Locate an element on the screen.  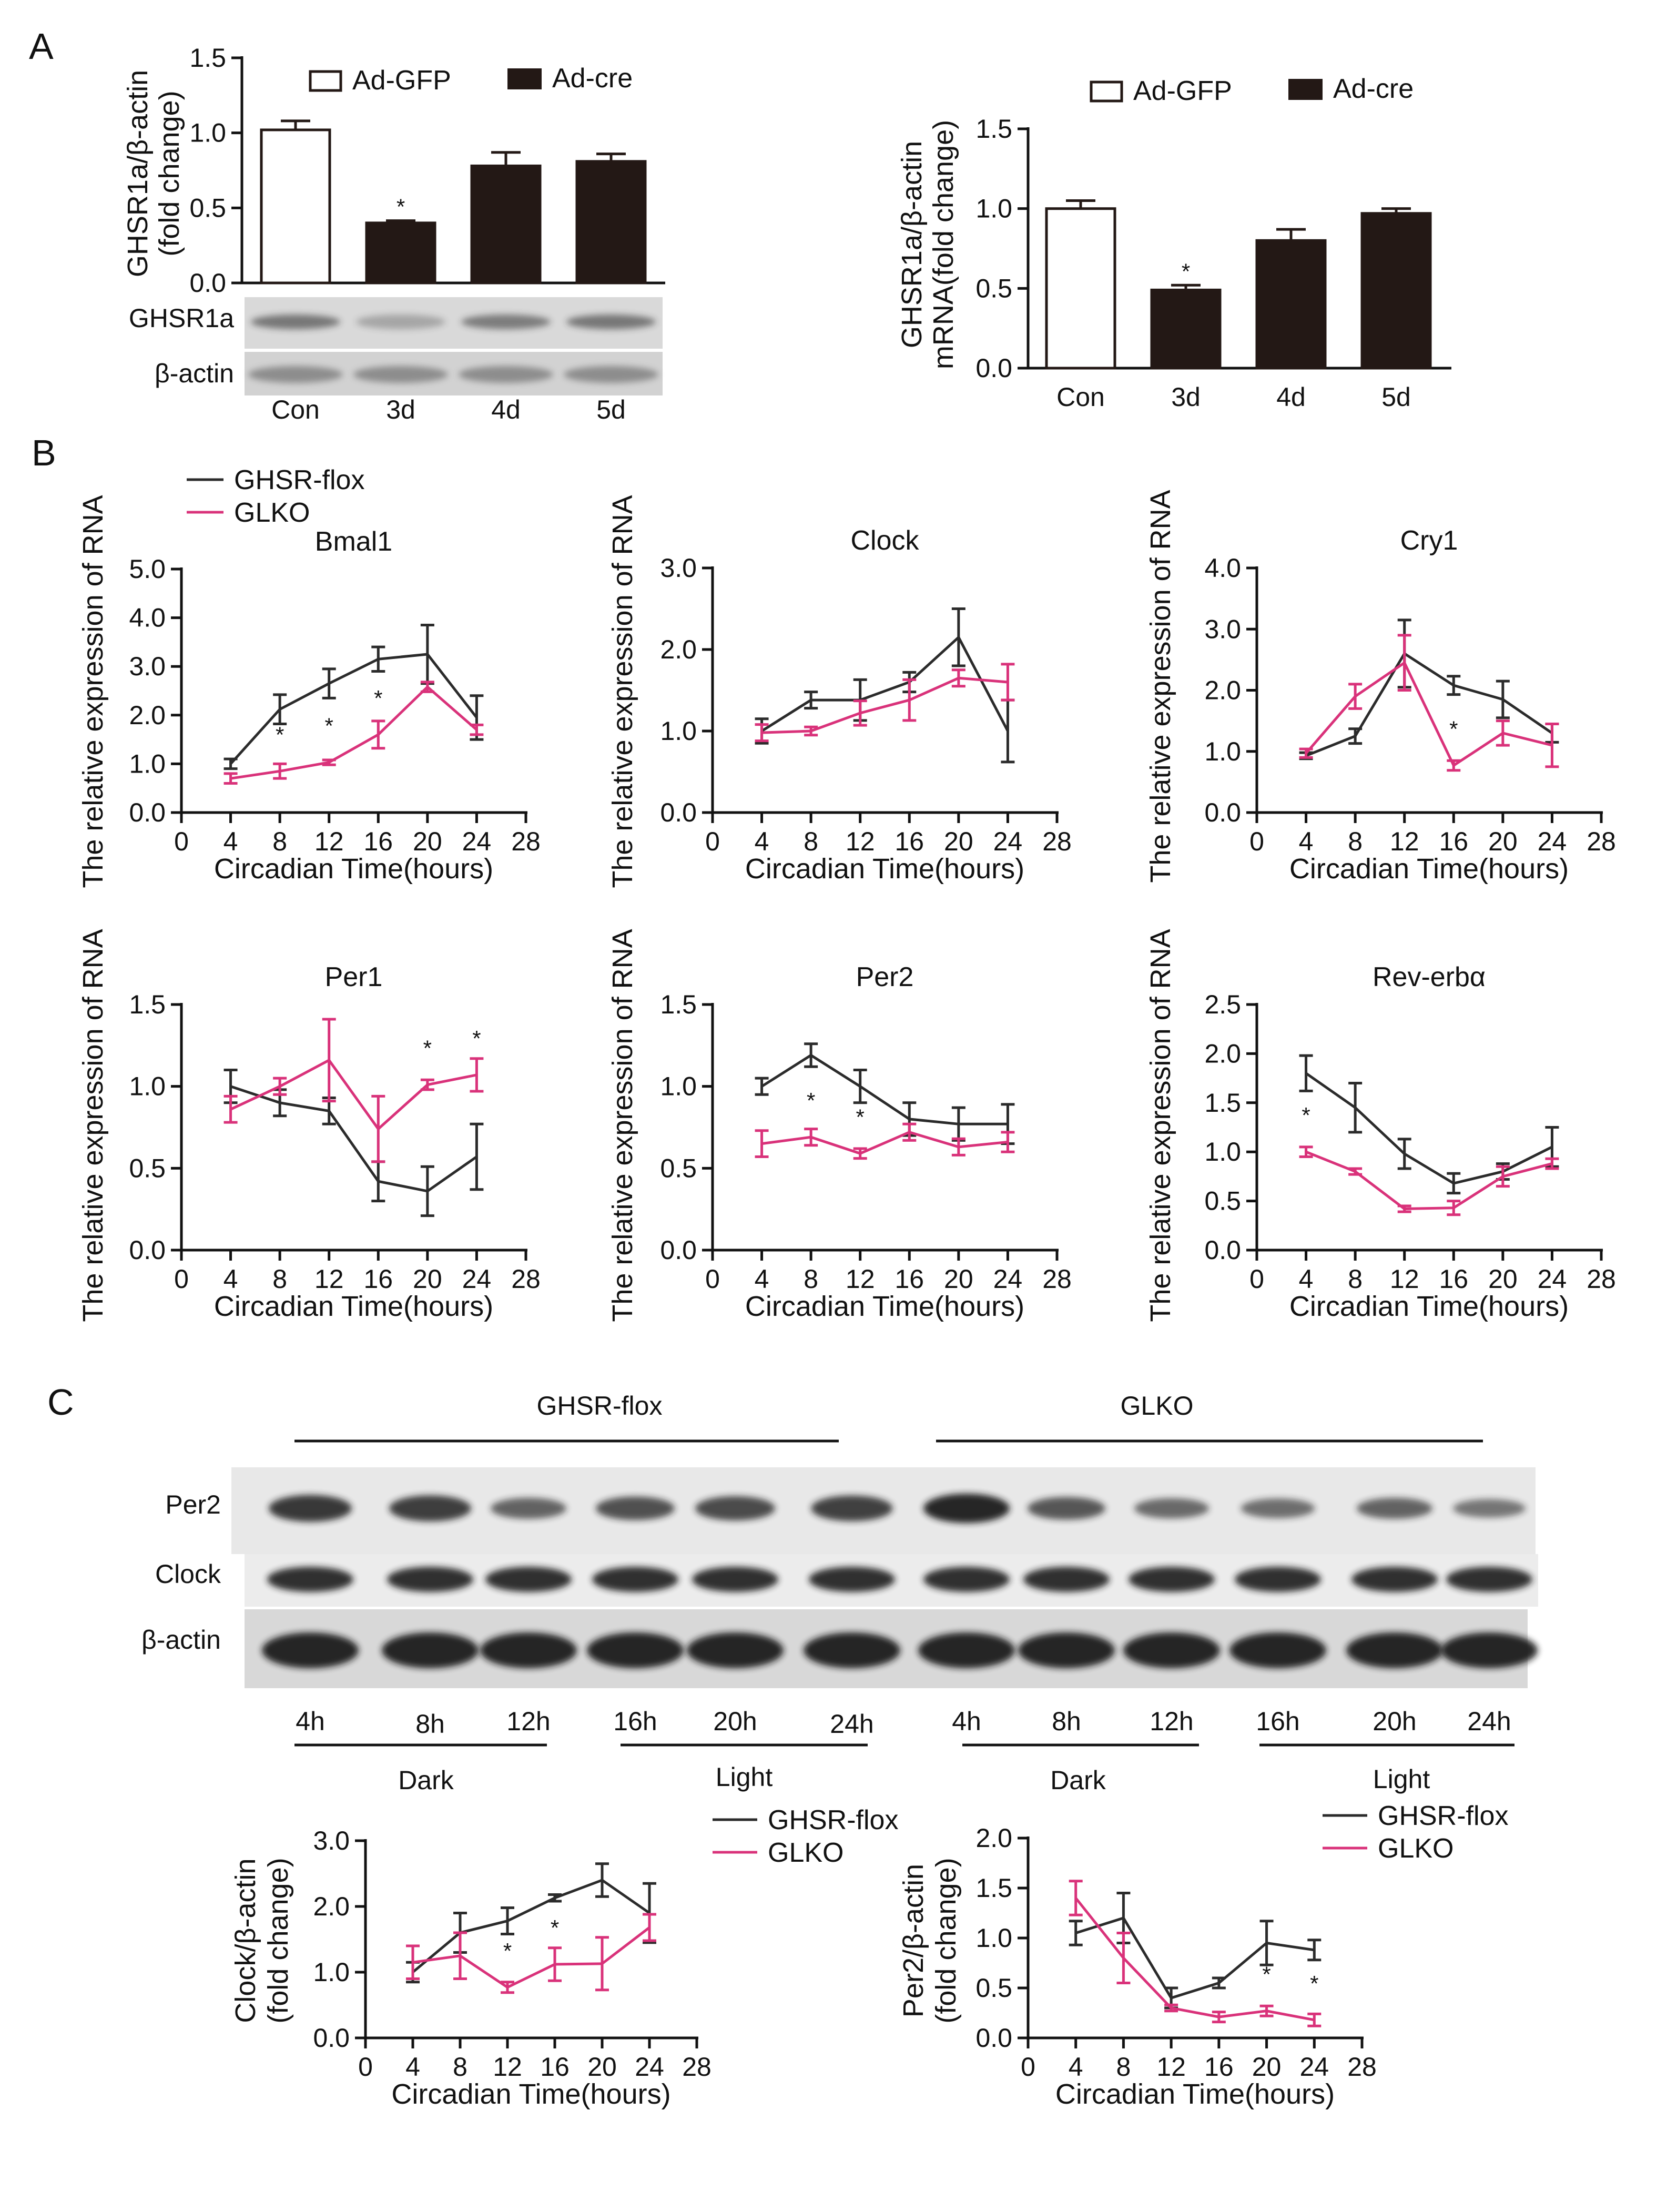
y-tick-label: 4.0 is located at coordinates (147, 618).